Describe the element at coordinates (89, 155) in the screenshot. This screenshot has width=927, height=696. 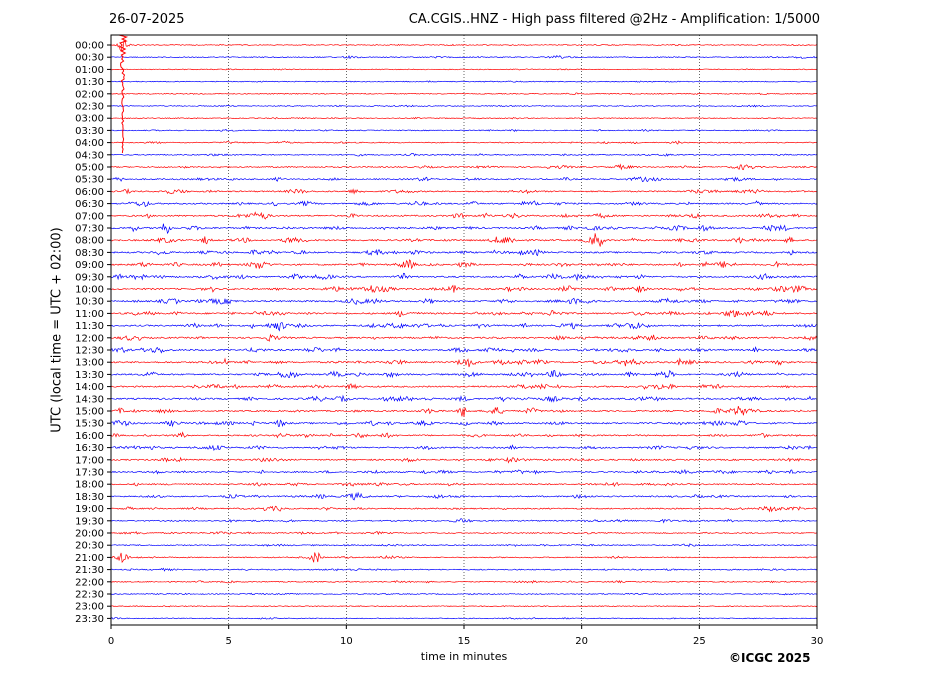
I see `row-label: 04:30` at that location.